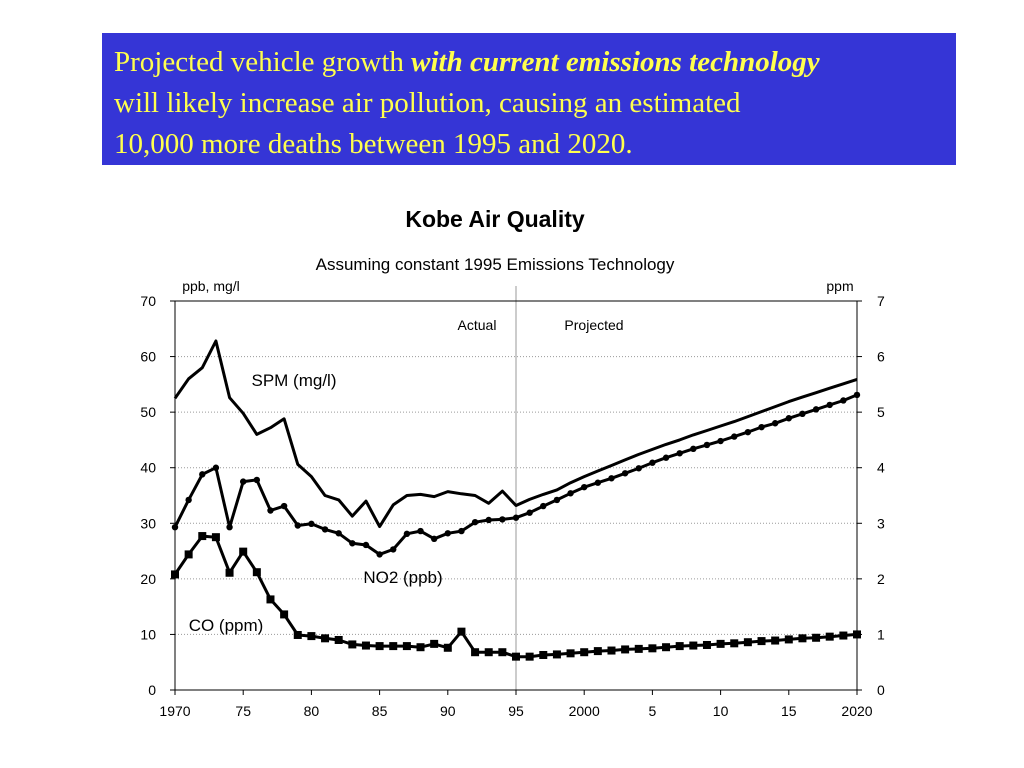 This screenshot has width=1024, height=768. I want to click on right-axis-unit-label: ppm, so click(839, 286).